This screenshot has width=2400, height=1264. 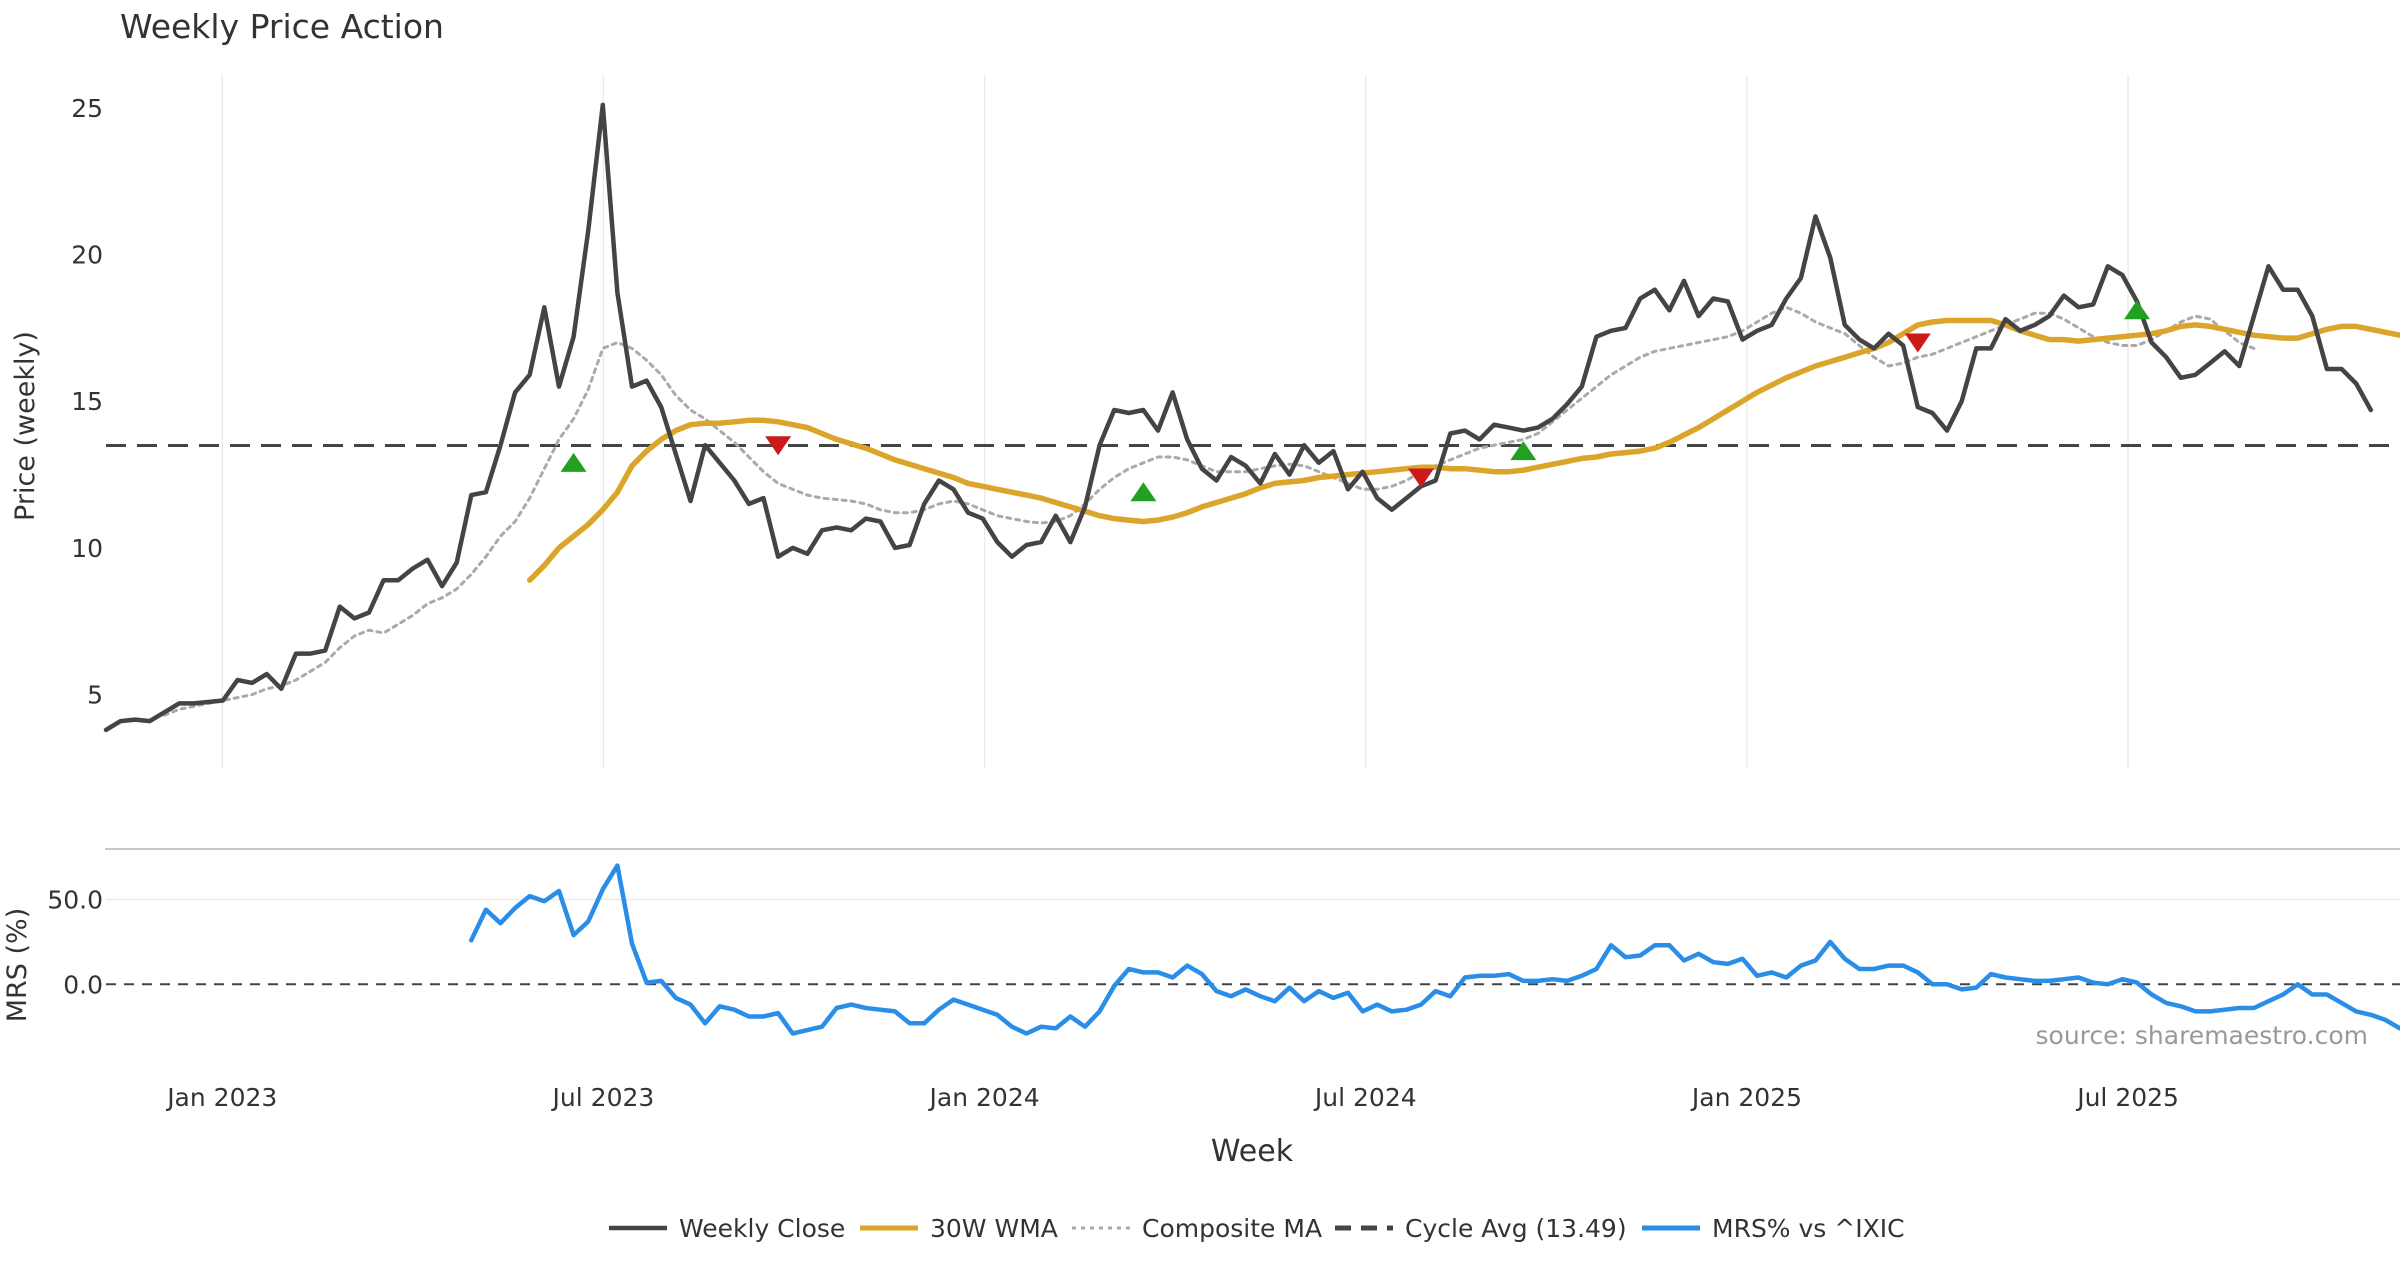 What do you see at coordinates (603, 1097) in the screenshot?
I see `x-tick-label: Jul 2023` at bounding box center [603, 1097].